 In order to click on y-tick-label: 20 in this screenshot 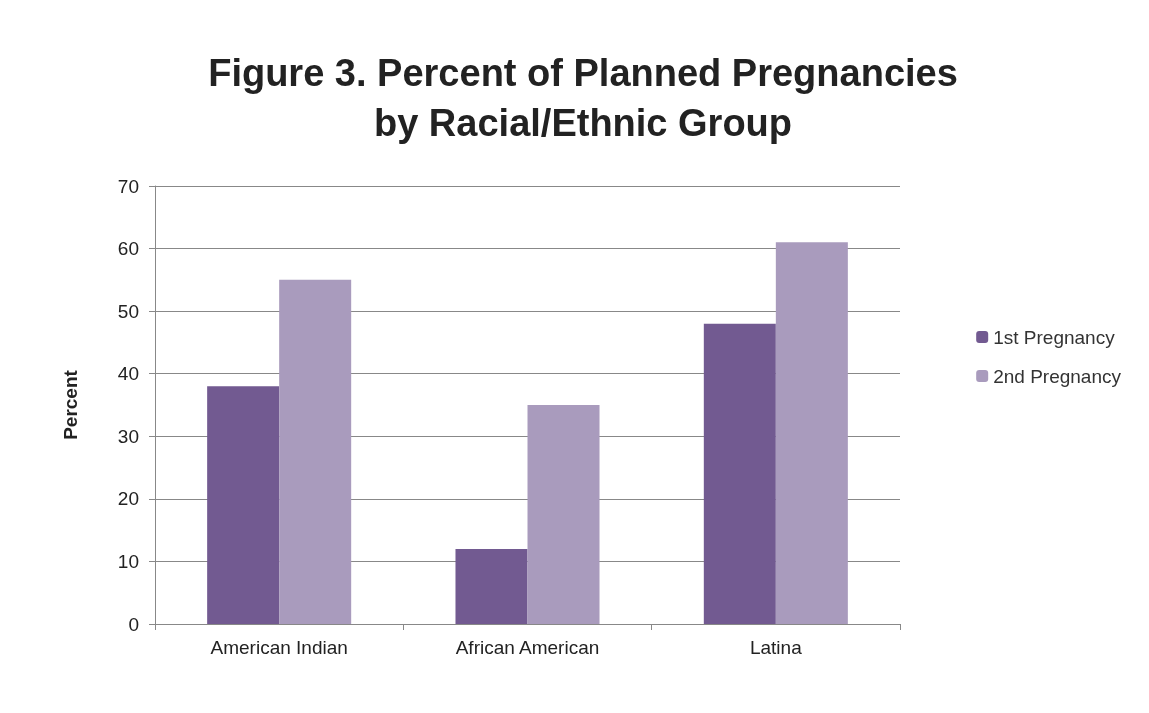, I will do `click(128, 499)`.